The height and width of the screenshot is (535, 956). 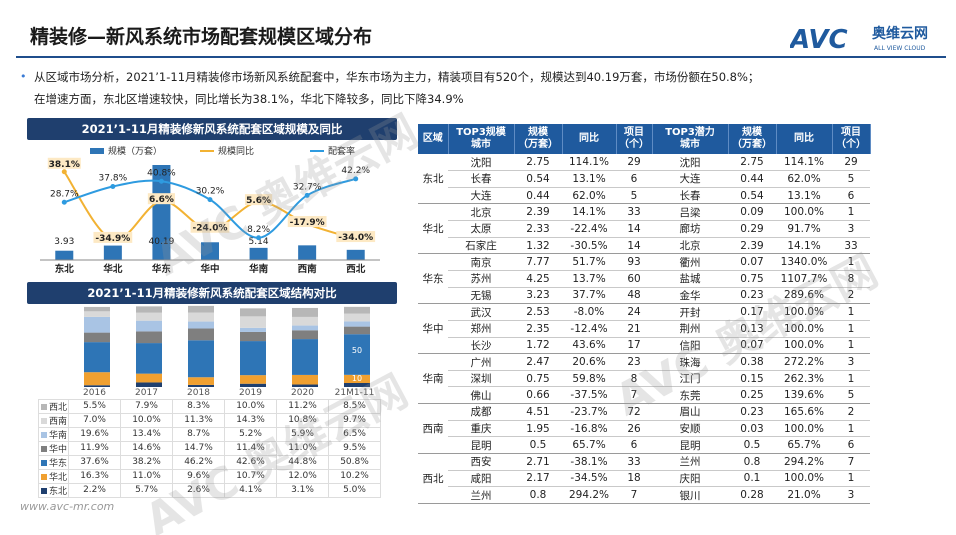 I want to click on year-label: 2019, so click(x=250, y=392).